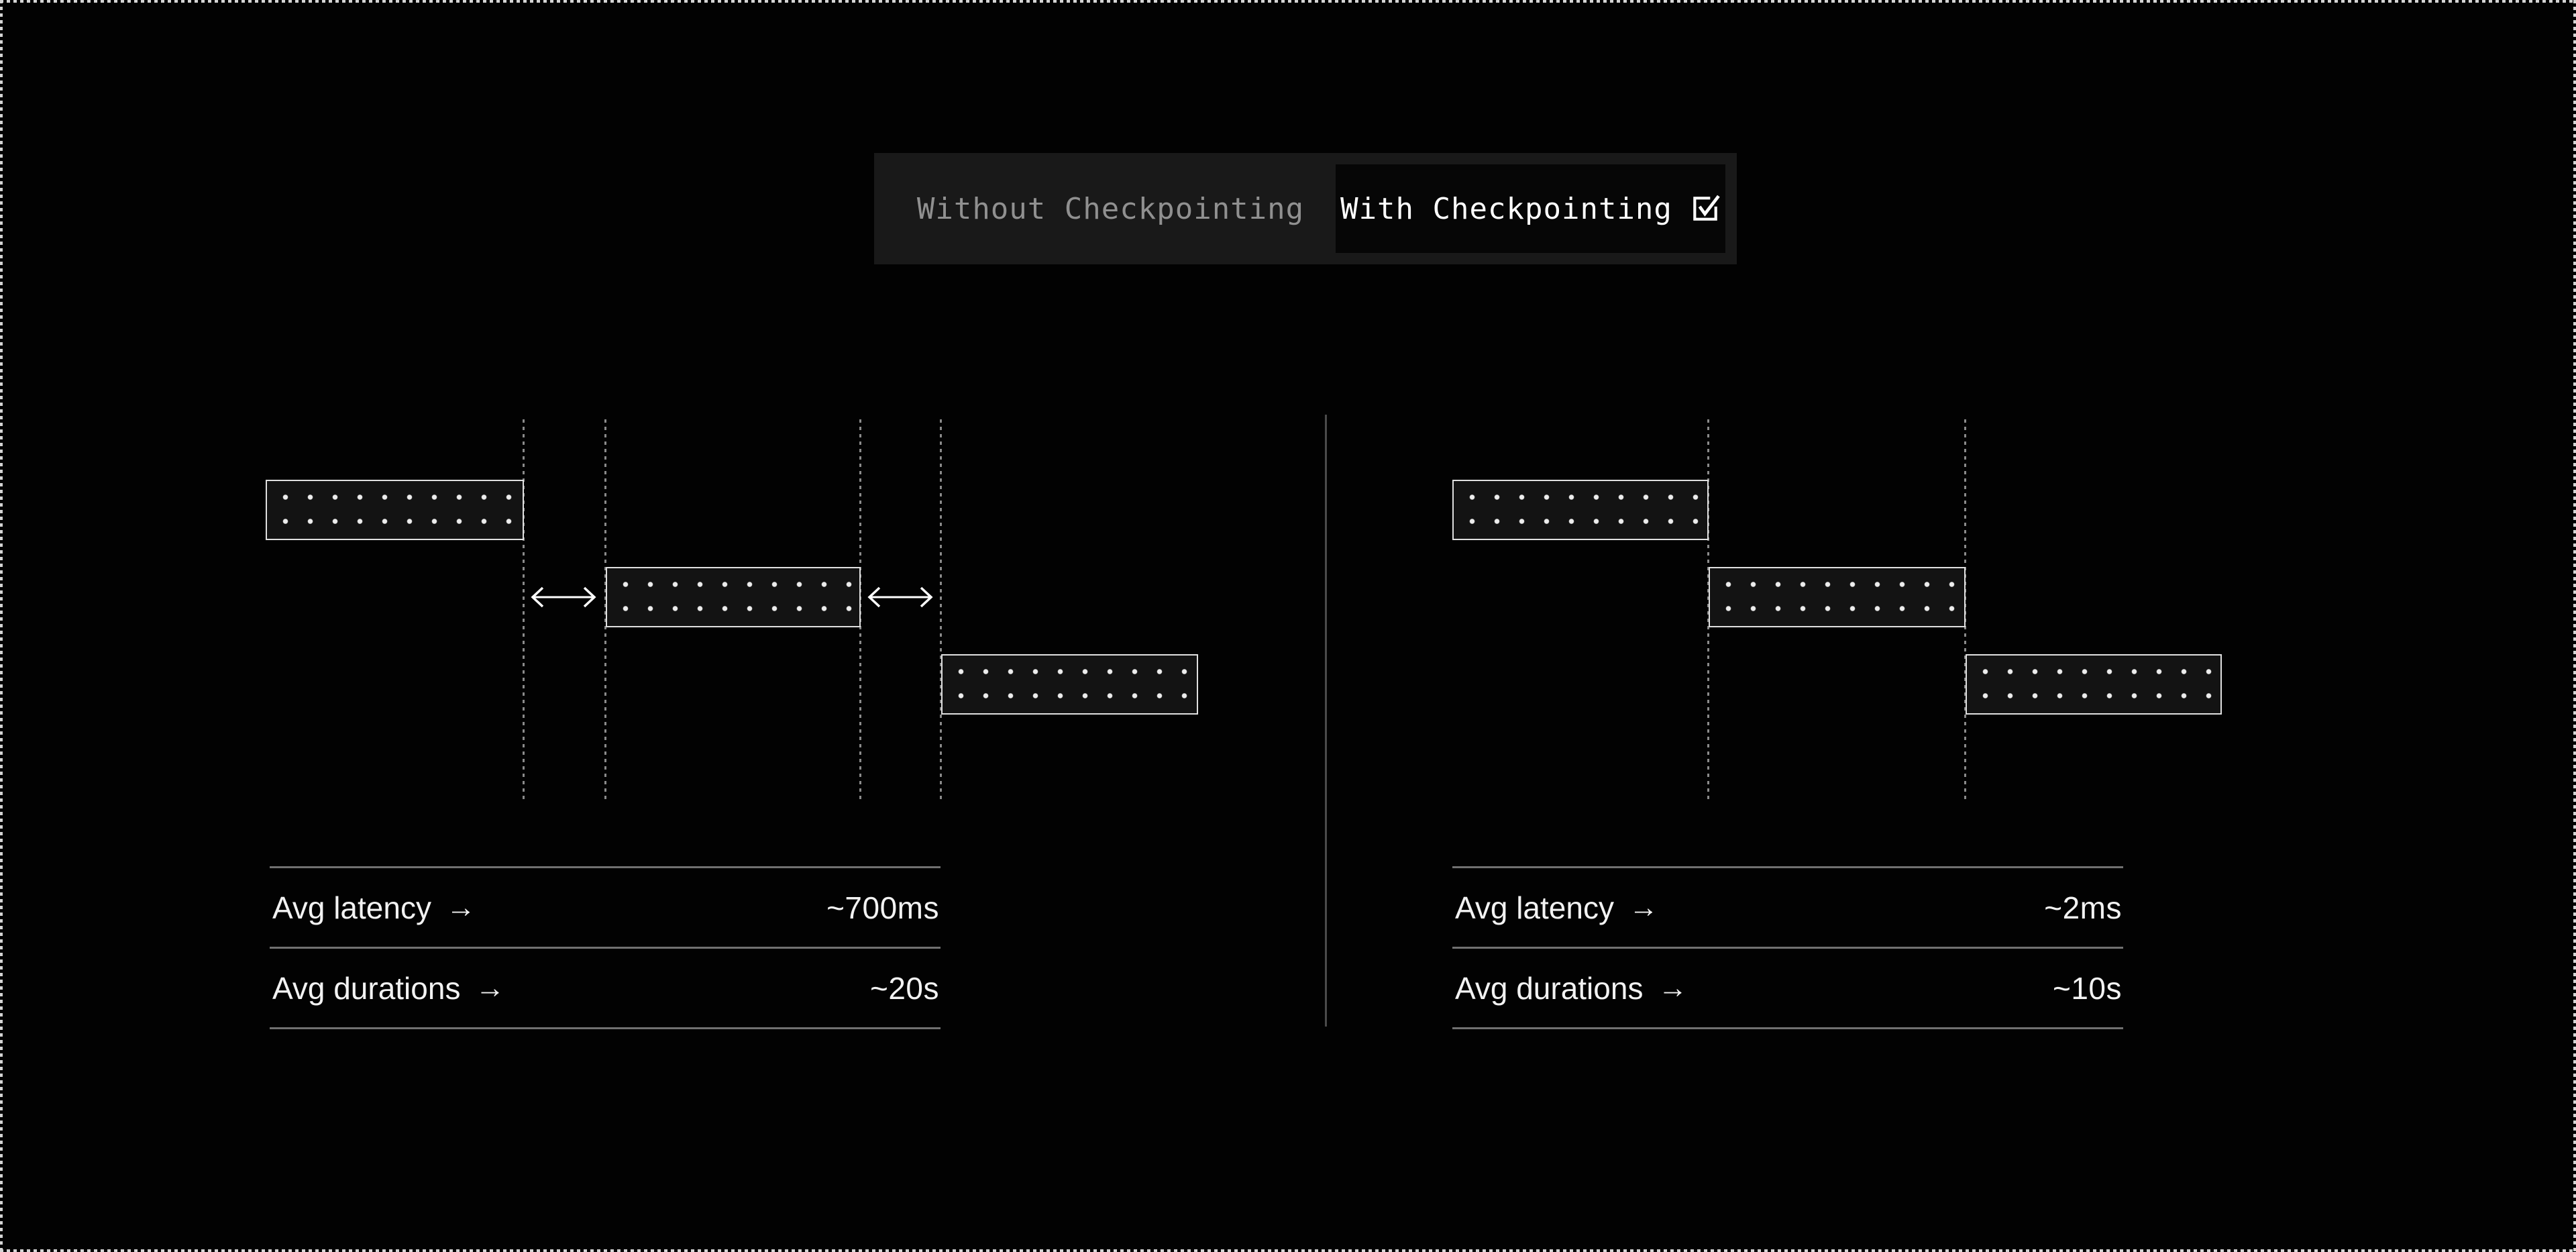 Image resolution: width=2576 pixels, height=1252 pixels. I want to click on toggle-option-label: With Checkpointing, so click(1506, 208).